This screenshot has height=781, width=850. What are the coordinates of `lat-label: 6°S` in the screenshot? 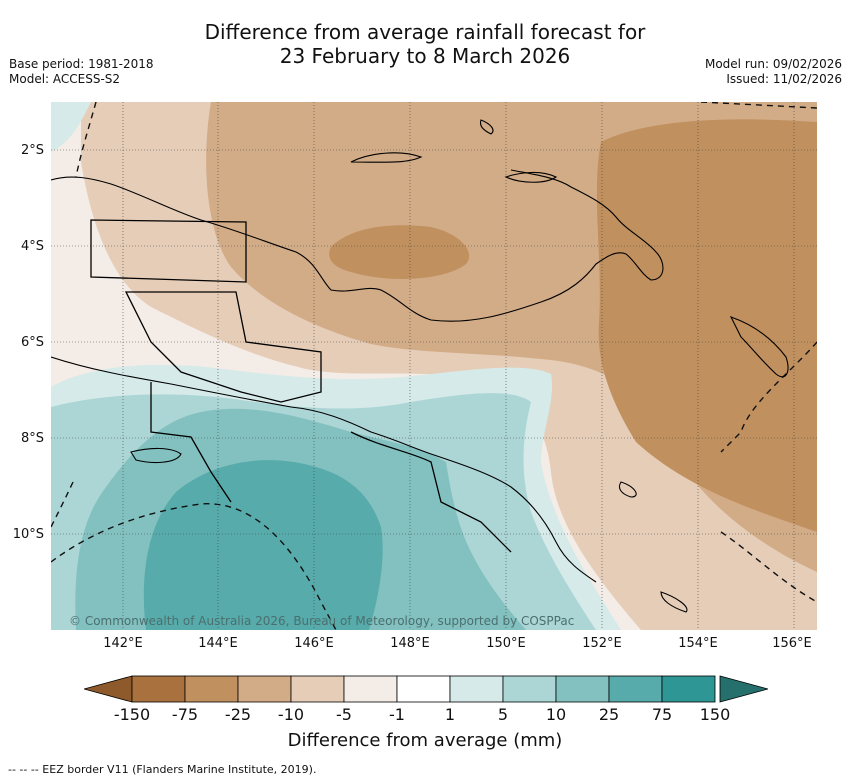 It's located at (32, 342).